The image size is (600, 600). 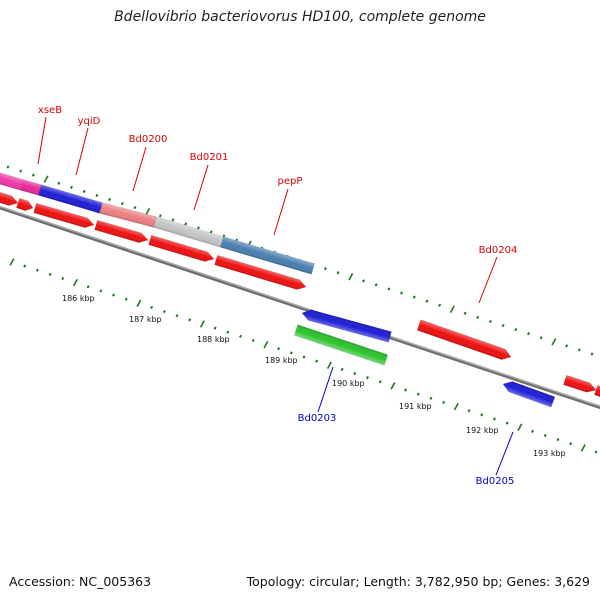 I want to click on gene-label-Bd0203: Bd0203, so click(x=317, y=418).